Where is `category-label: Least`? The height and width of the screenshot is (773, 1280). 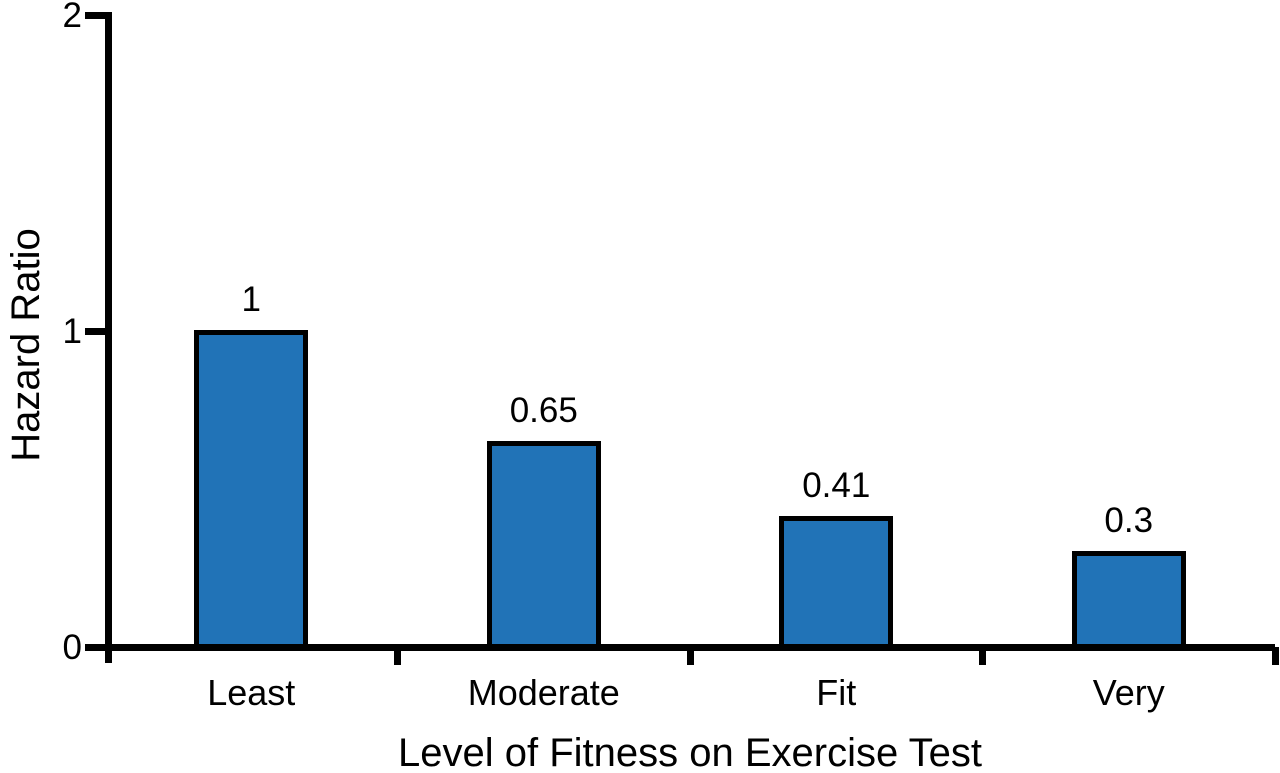
category-label: Least is located at coordinates (251, 692).